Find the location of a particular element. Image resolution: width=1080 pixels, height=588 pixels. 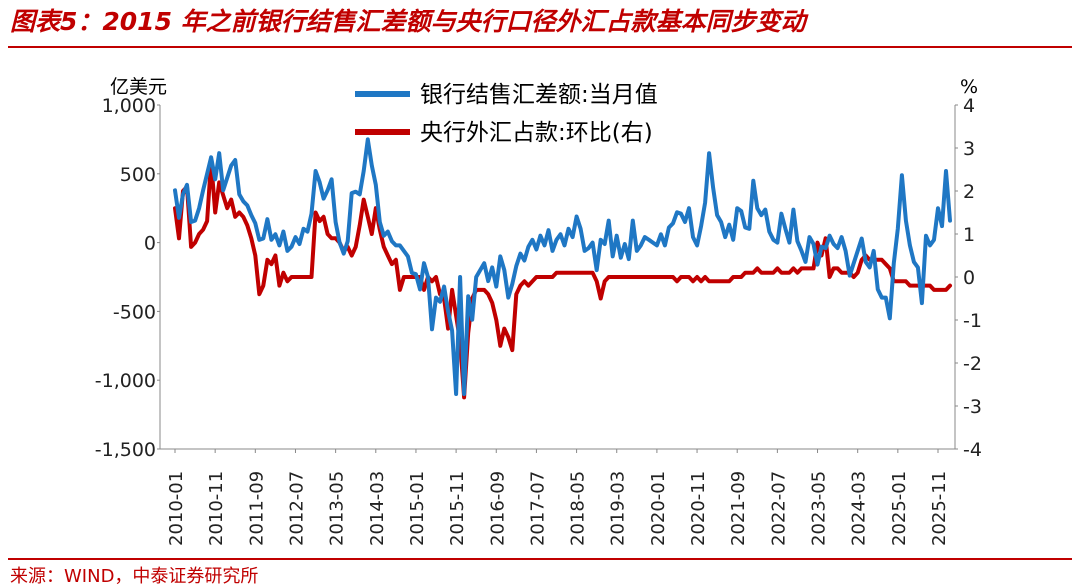

right-axis-unit: % is located at coordinates (969, 87).